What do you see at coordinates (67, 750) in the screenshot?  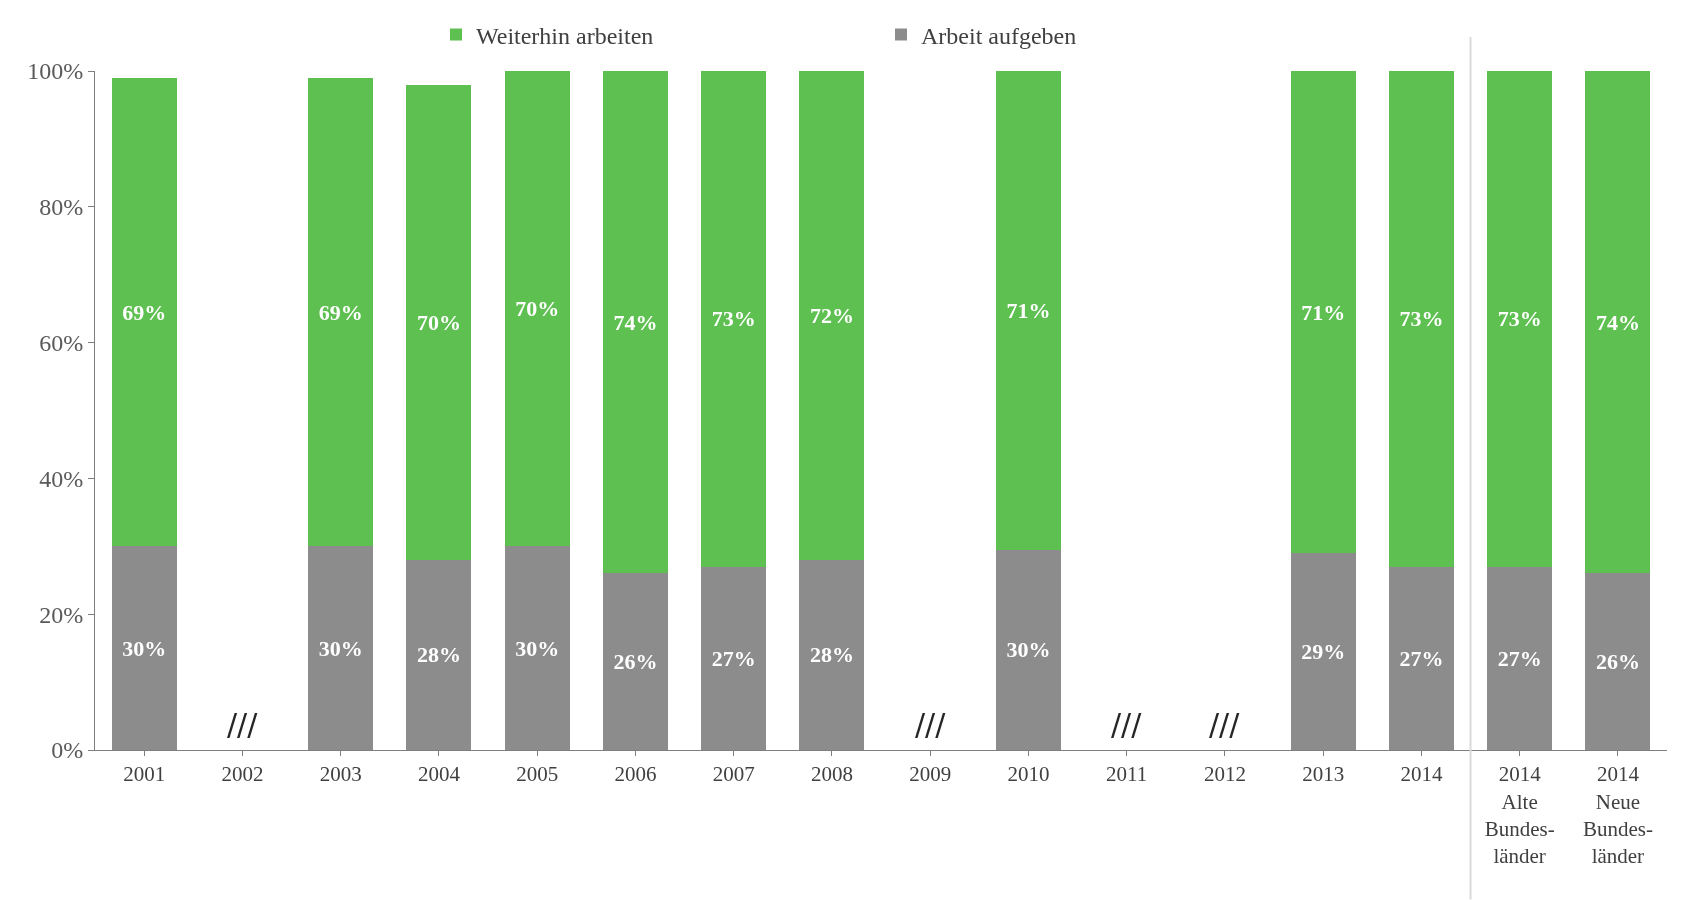 I see `y-tick-label: 0%` at bounding box center [67, 750].